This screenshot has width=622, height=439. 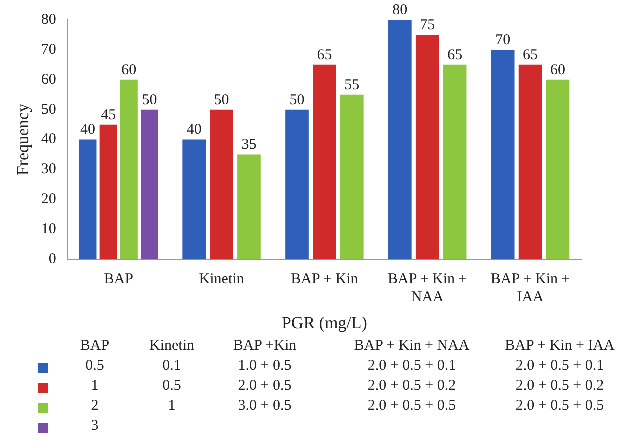 I want to click on data-label: 80, so click(x=400, y=10).